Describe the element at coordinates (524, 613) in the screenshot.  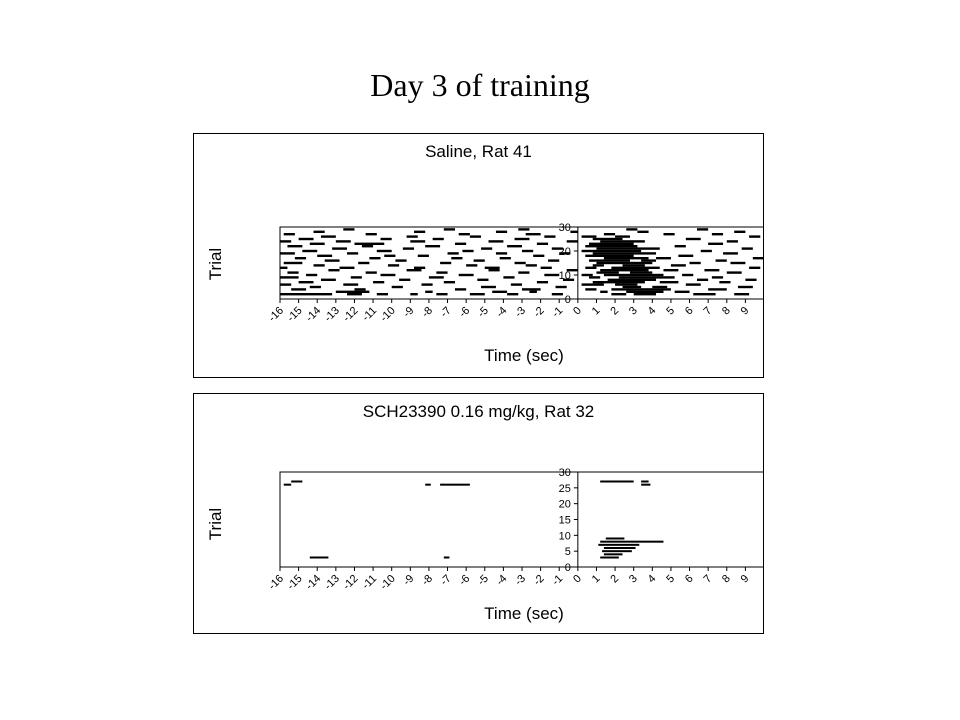
I see `x-axis-label: Time (sec)` at that location.